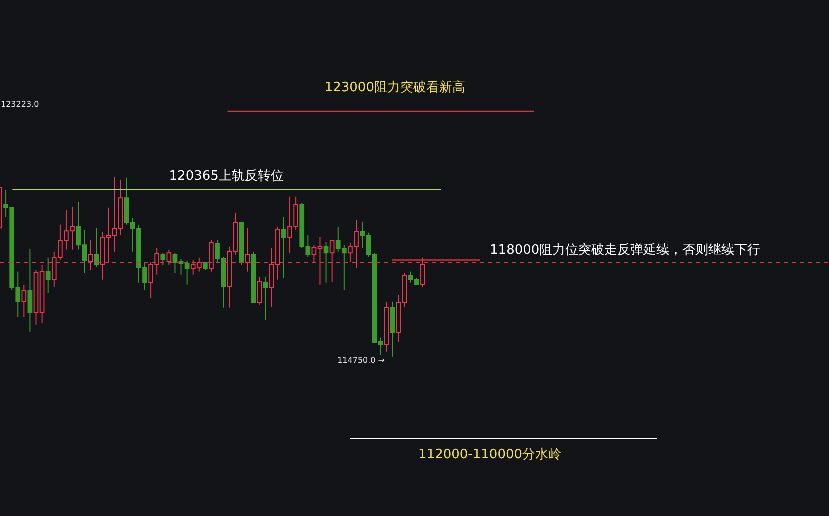 The image size is (829, 516). Describe the element at coordinates (490, 455) in the screenshot. I see `ref-line-label: 112000-110000分水岭` at that location.